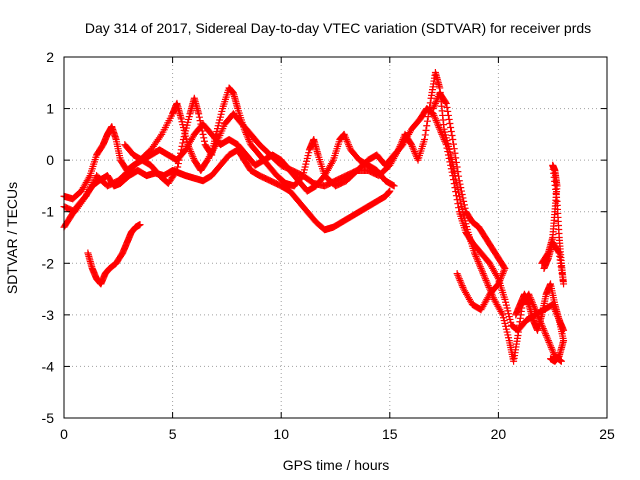  What do you see at coordinates (50, 109) in the screenshot?
I see `y-tick-label: 1` at bounding box center [50, 109].